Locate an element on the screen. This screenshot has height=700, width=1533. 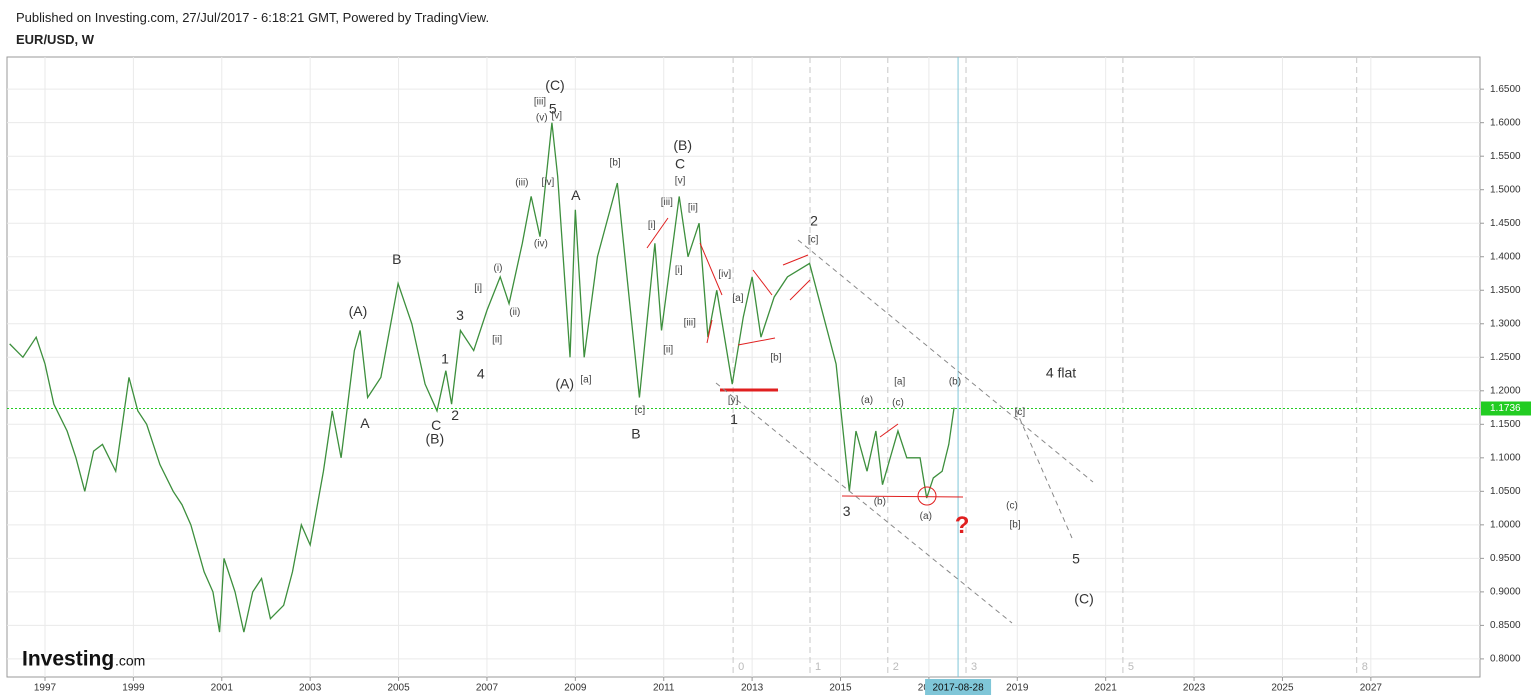
fib-label: 0 is located at coordinates (741, 667).